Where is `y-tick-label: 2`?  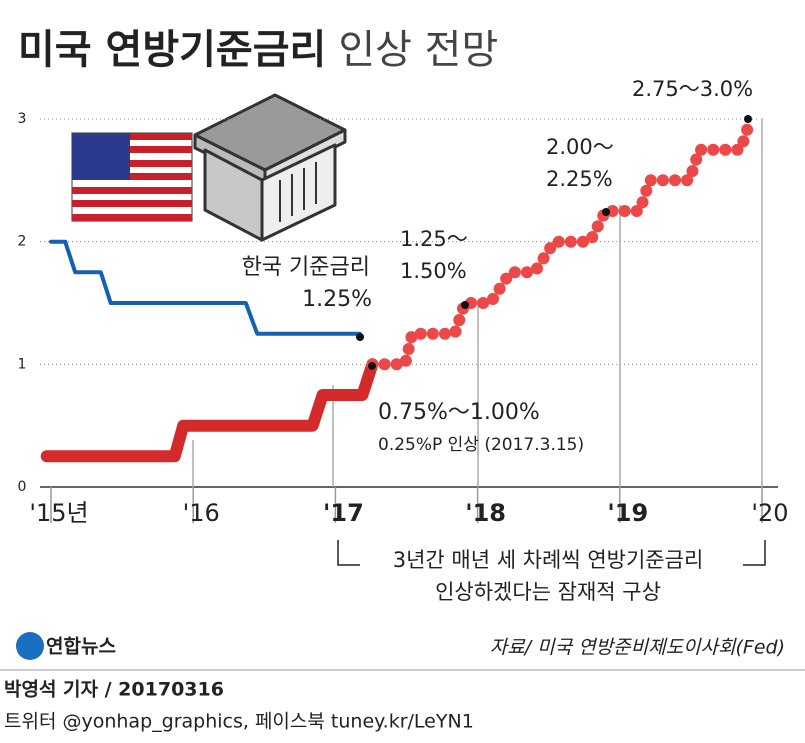 y-tick-label: 2 is located at coordinates (22, 242).